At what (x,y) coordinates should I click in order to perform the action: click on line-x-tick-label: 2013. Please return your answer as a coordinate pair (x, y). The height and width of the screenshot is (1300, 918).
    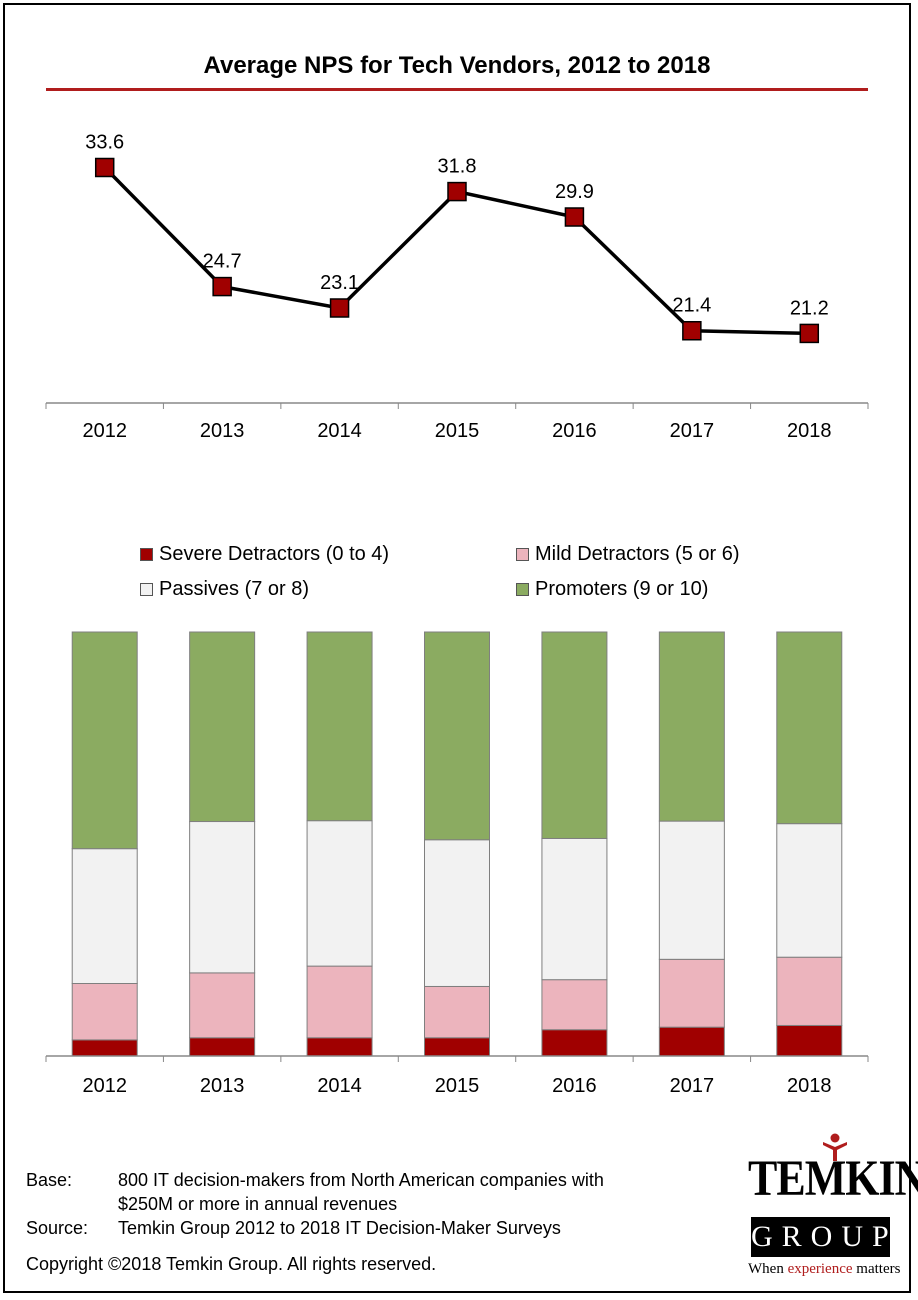
    Looking at the image, I should click on (222, 431).